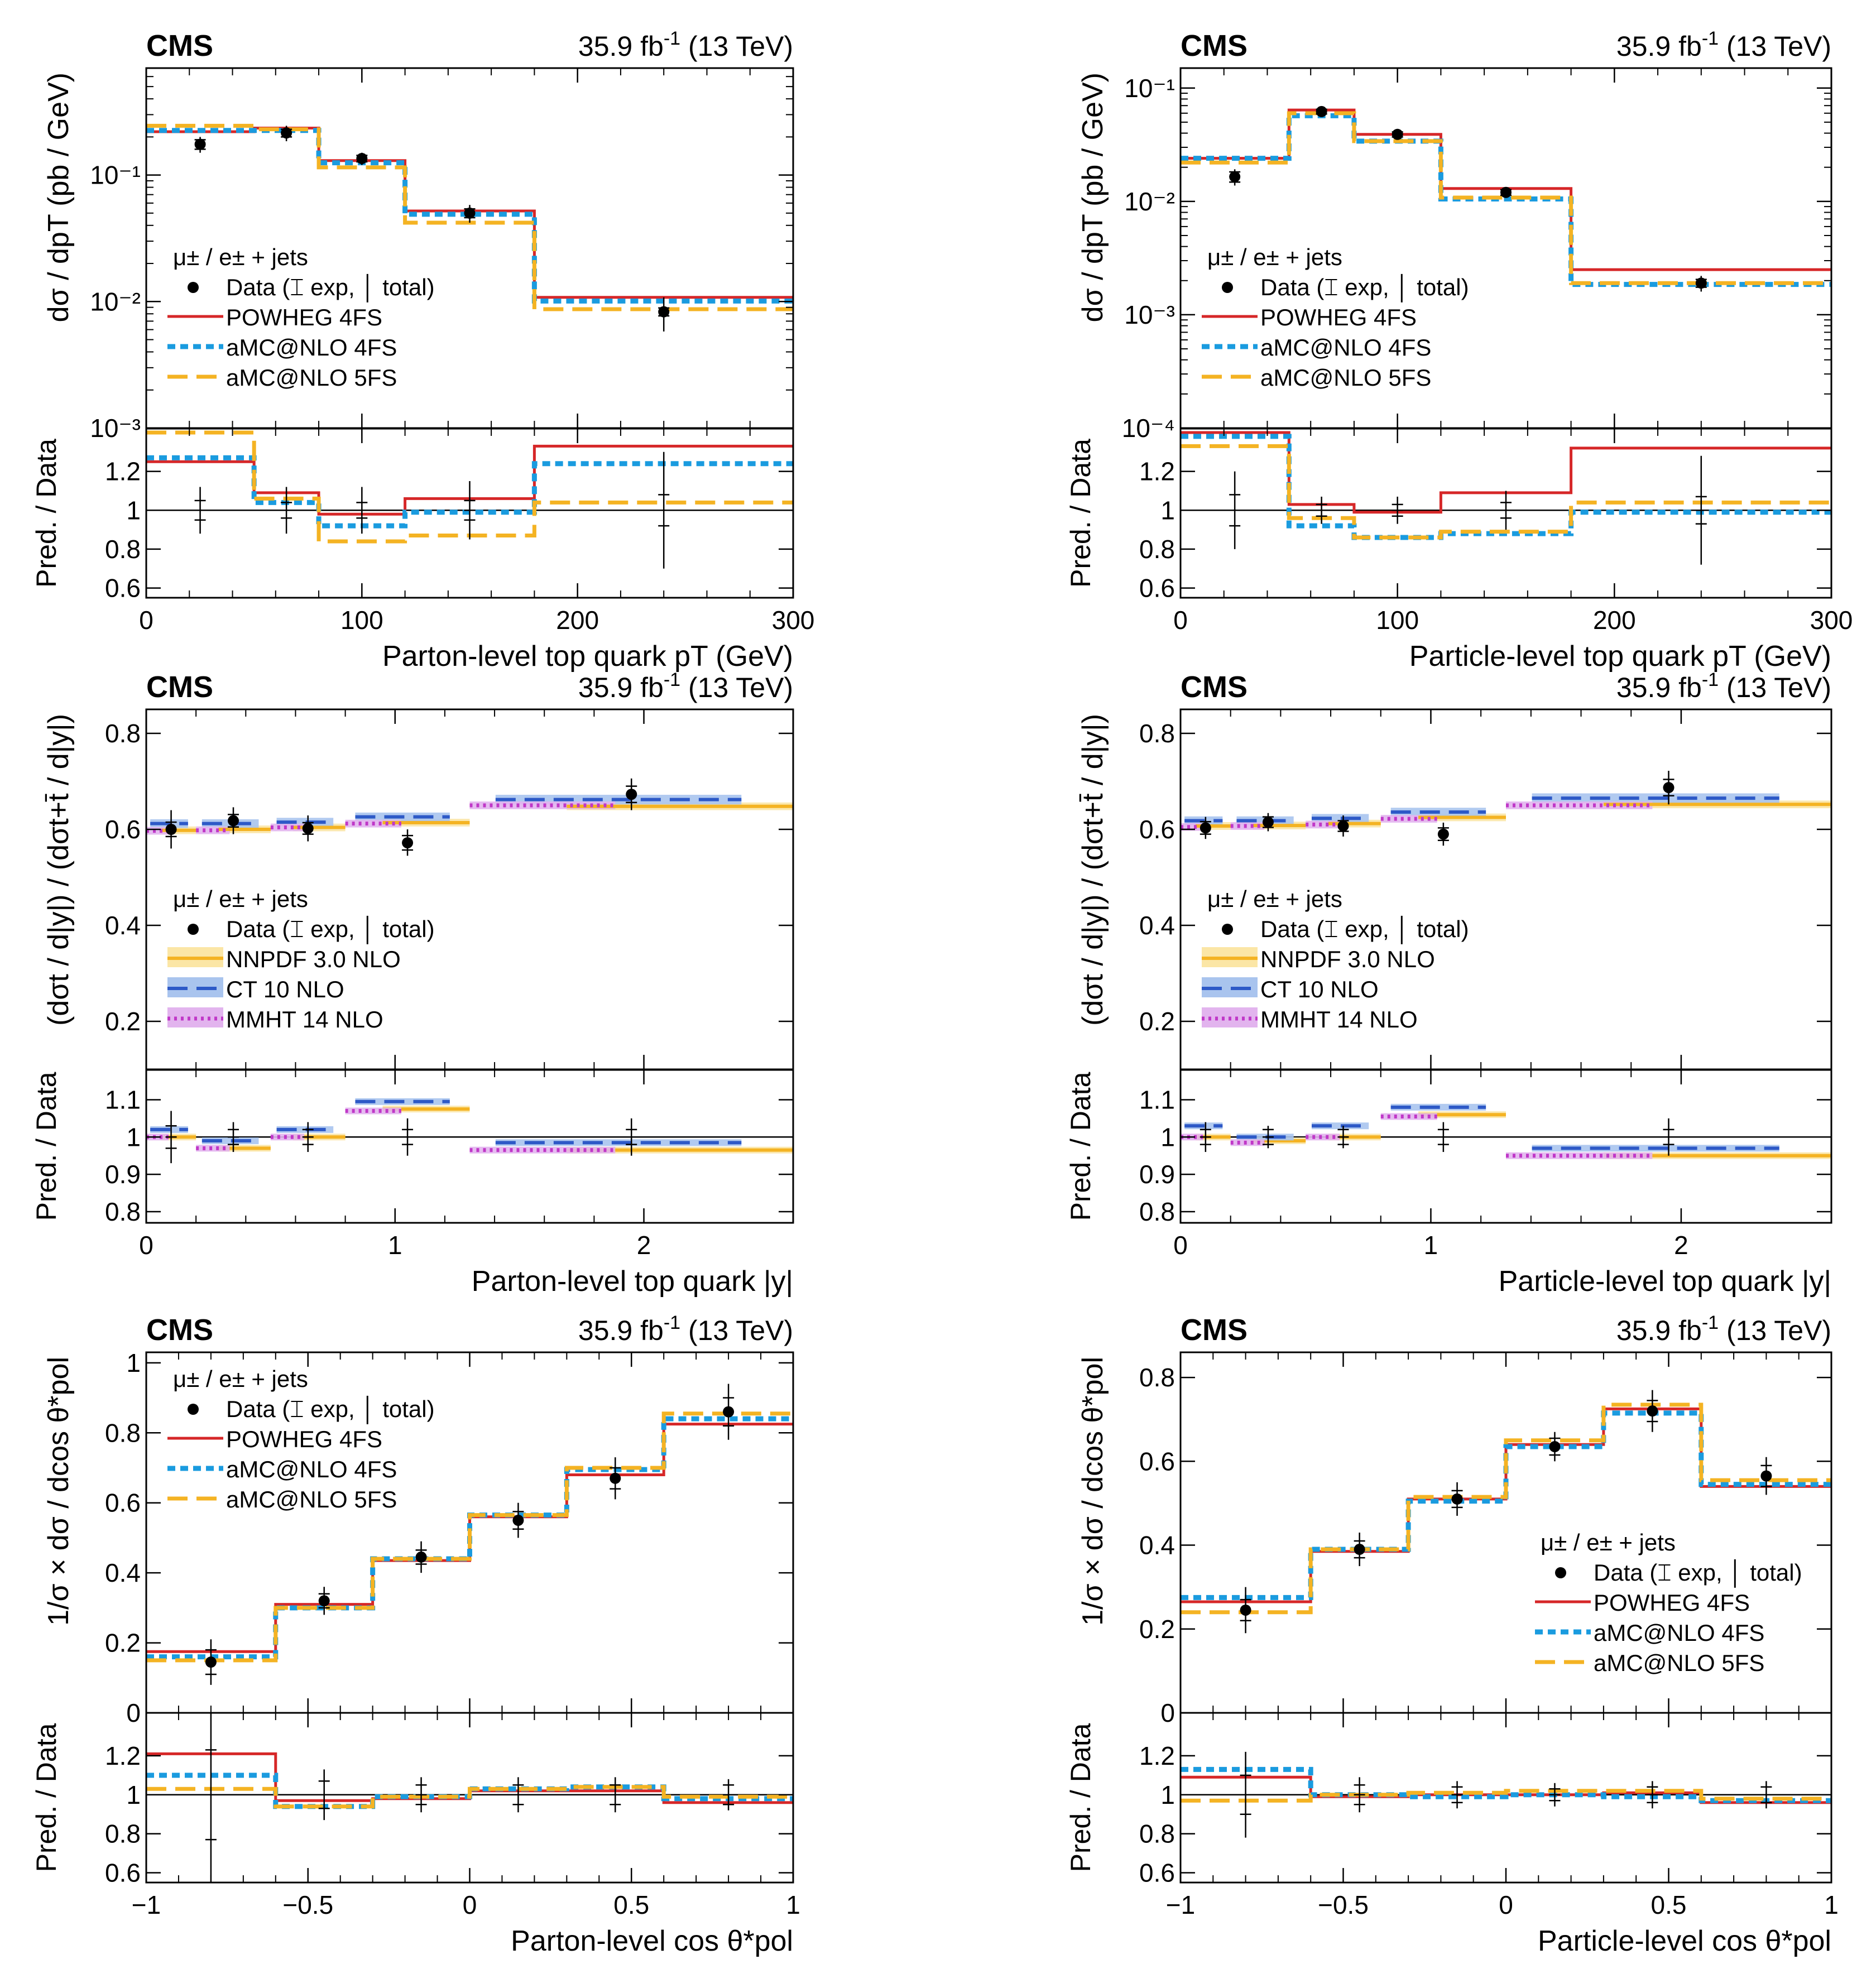  Describe the element at coordinates (1620, 656) in the screenshot. I see `x-axis-title: Particle-level top quark pT (GeV)` at that location.